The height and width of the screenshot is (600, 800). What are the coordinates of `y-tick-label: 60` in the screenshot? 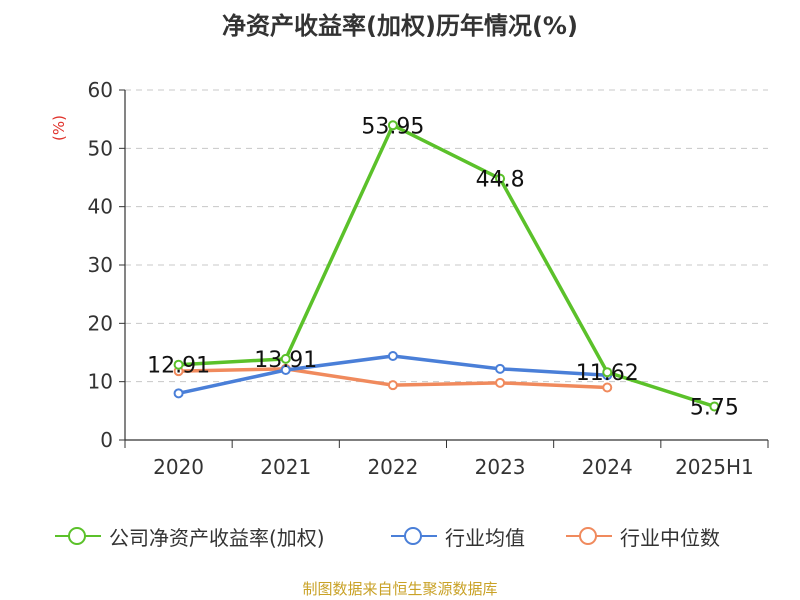 It's located at (100, 90).